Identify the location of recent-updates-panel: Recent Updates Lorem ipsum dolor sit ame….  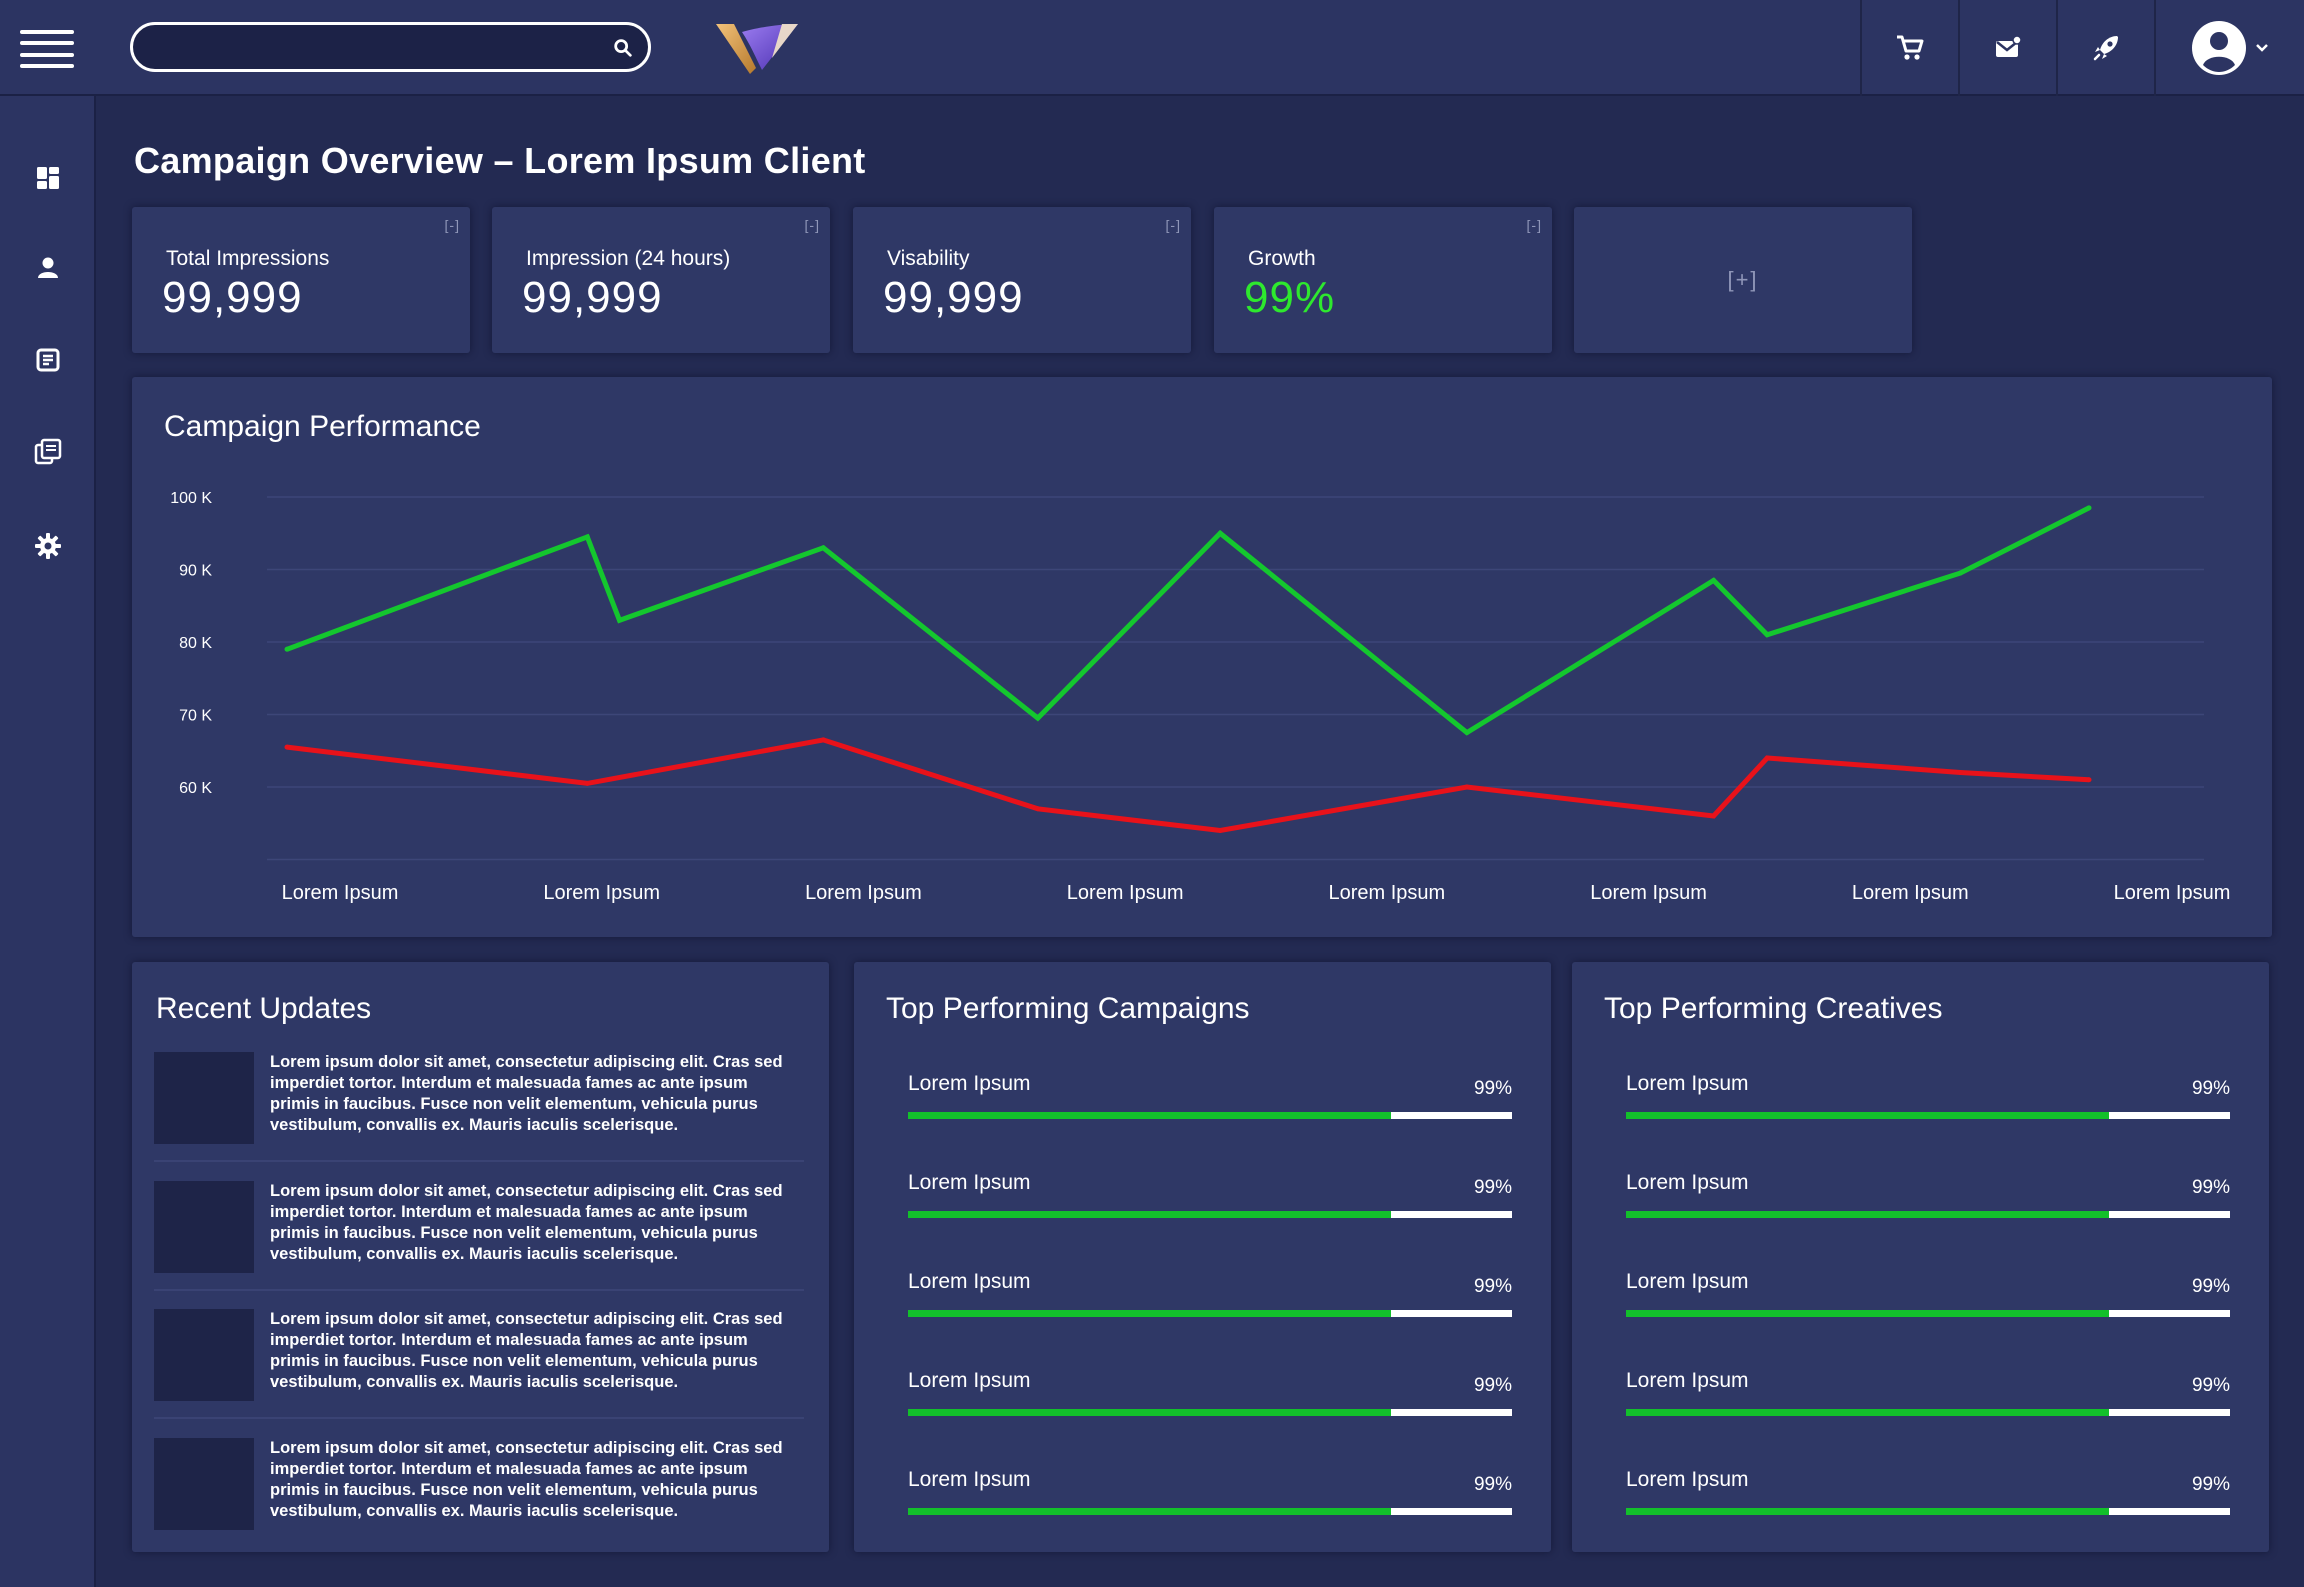
(480, 1257).